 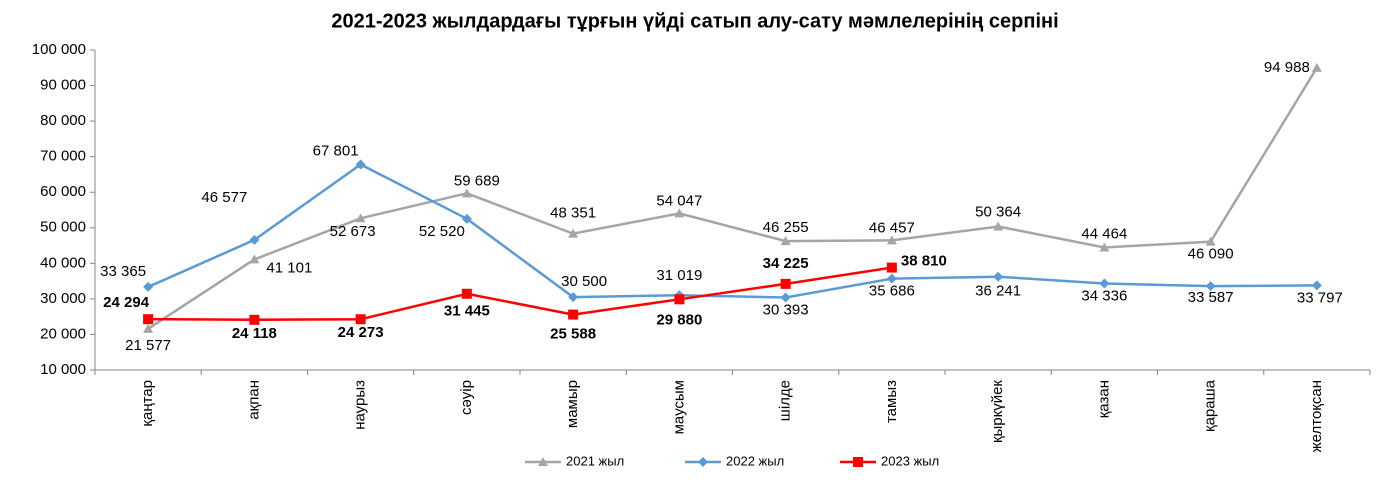 I want to click on x-tick-label: тамыз, so click(x=891, y=401).